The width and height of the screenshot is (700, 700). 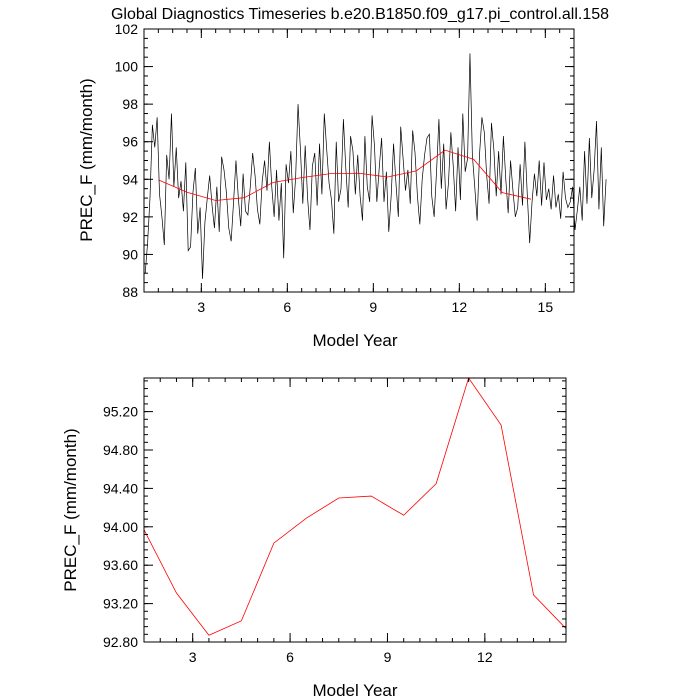 I want to click on y-tick-label: 93.60, so click(x=120, y=565).